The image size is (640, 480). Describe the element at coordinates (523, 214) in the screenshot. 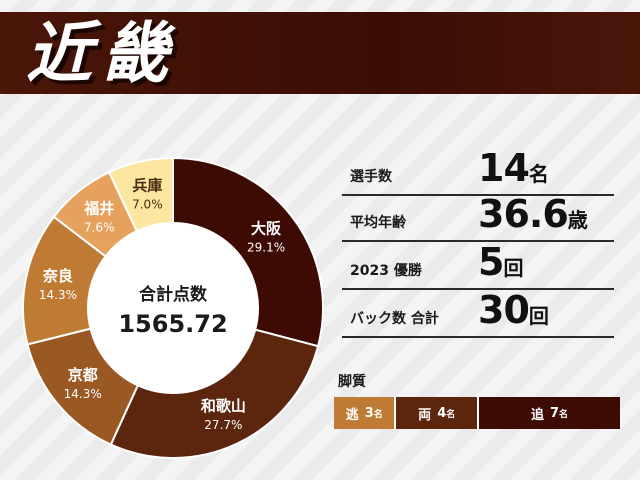

I see `stat-number: 36.6` at that location.